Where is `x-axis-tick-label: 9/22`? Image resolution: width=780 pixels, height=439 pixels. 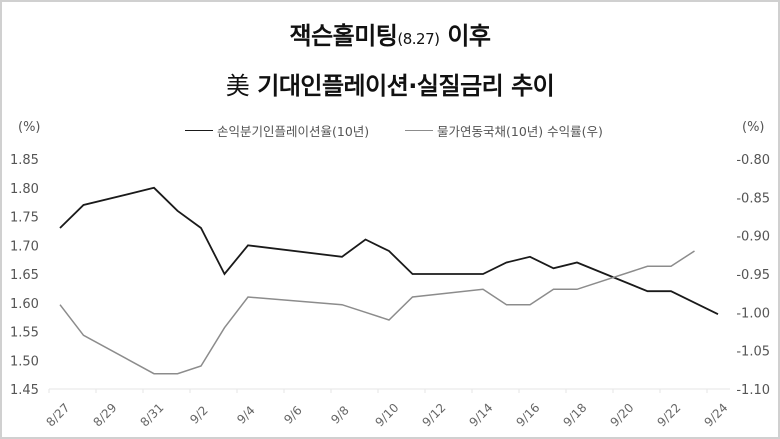
x-axis-tick-label: 9/22 is located at coordinates (669, 415).